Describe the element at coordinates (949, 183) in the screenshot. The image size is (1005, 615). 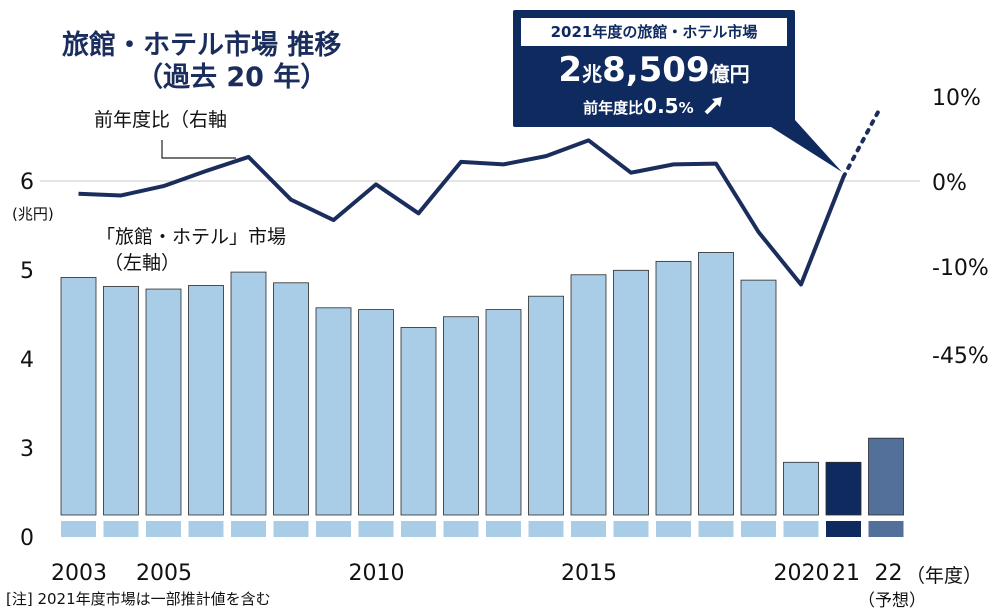
I see `right-tick-label: 0%` at that location.